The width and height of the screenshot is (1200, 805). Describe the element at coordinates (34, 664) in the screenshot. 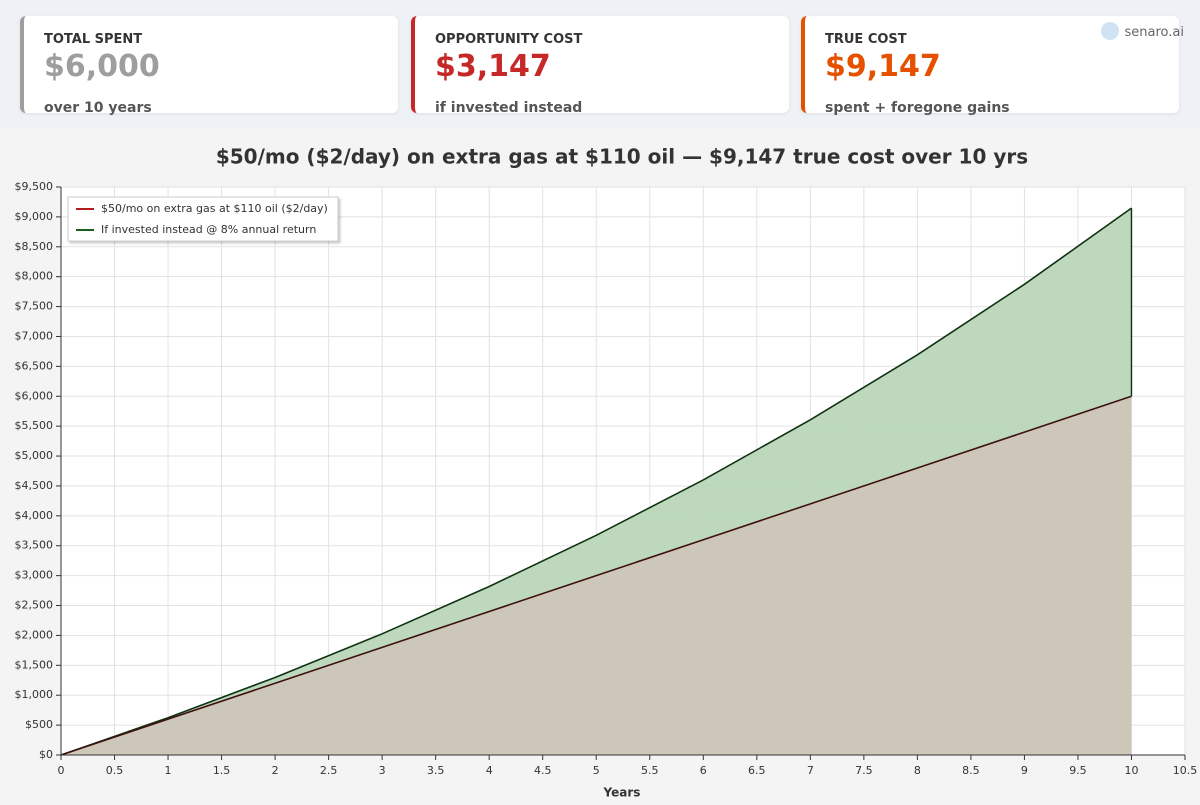

I see `y-tick-label: $1,500` at that location.